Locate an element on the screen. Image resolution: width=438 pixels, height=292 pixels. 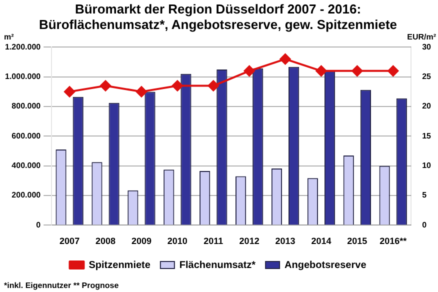
y-tick-label: 0 is located at coordinates (39, 225).